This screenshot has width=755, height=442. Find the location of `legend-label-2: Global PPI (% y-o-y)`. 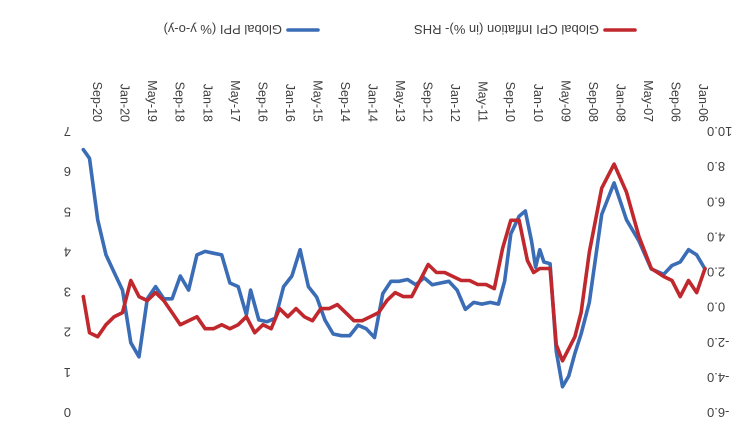

legend-label-2: Global PPI (% y-o-y) is located at coordinates (223, 29).